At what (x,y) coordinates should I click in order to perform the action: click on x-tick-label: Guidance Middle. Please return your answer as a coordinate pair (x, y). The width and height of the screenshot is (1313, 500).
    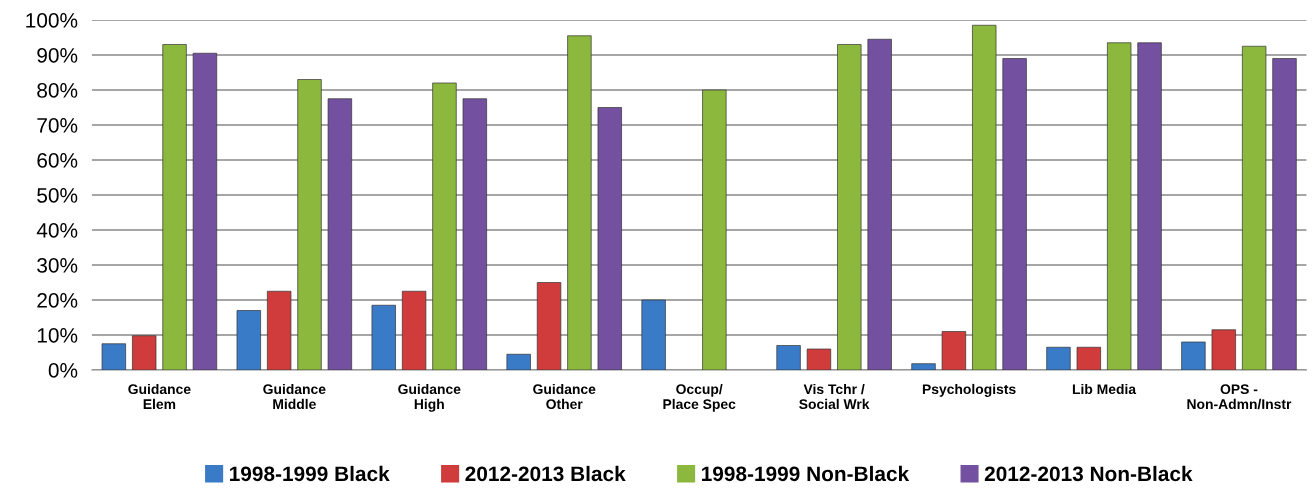
    Looking at the image, I should click on (294, 396).